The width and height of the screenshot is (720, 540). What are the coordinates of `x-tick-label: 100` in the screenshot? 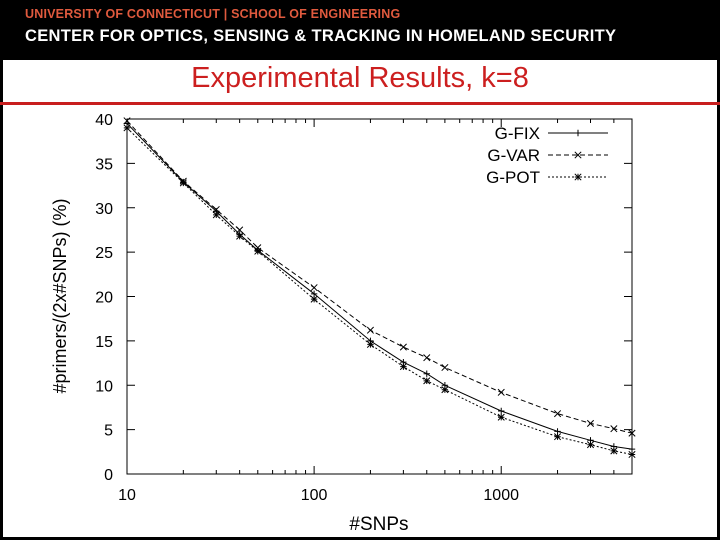 It's located at (314, 495).